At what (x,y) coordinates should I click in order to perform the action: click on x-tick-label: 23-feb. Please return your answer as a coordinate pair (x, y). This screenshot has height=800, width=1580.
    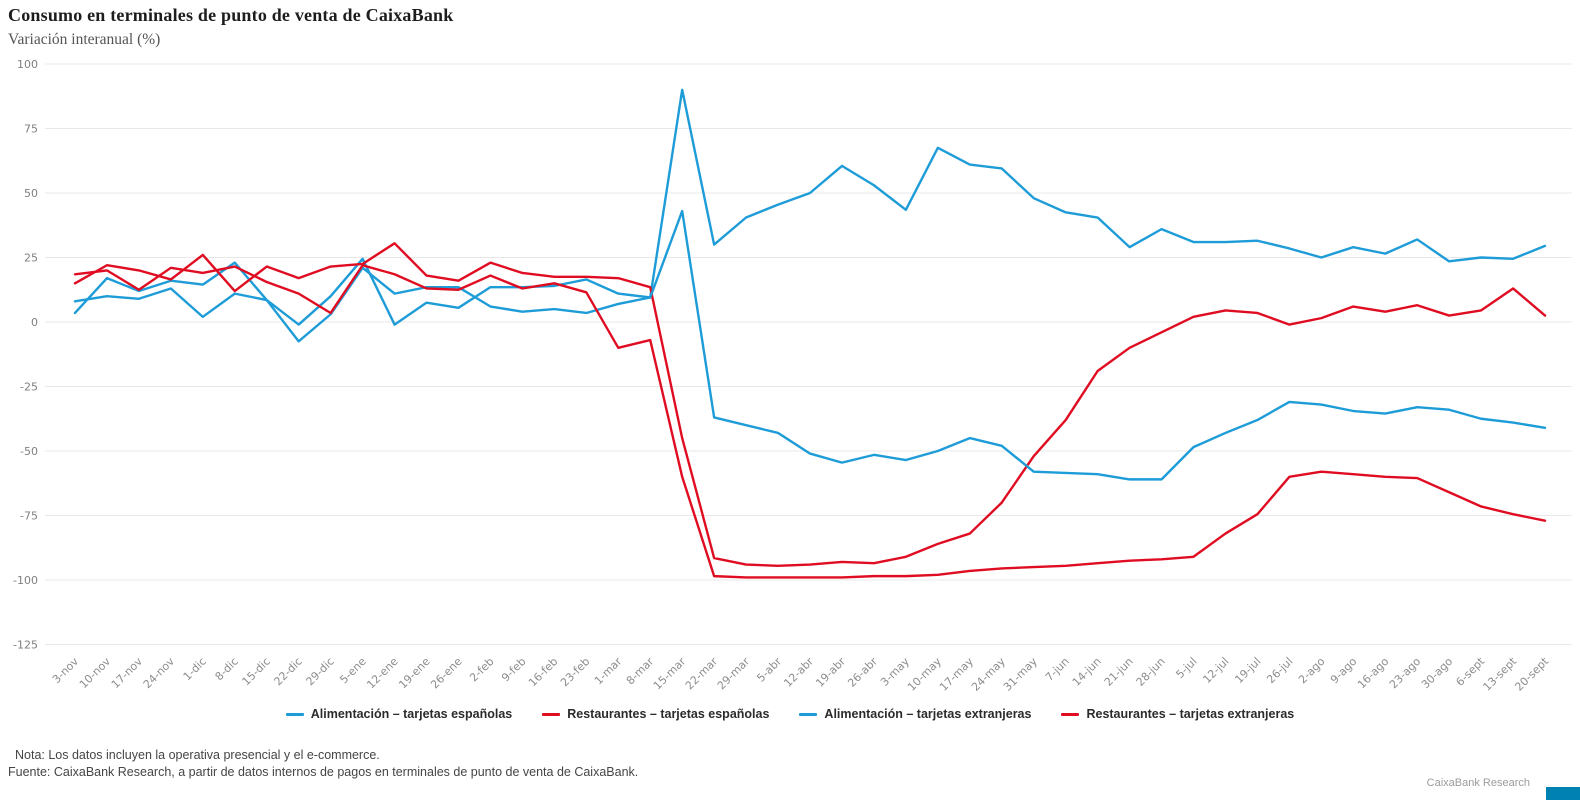
    Looking at the image, I should click on (575, 672).